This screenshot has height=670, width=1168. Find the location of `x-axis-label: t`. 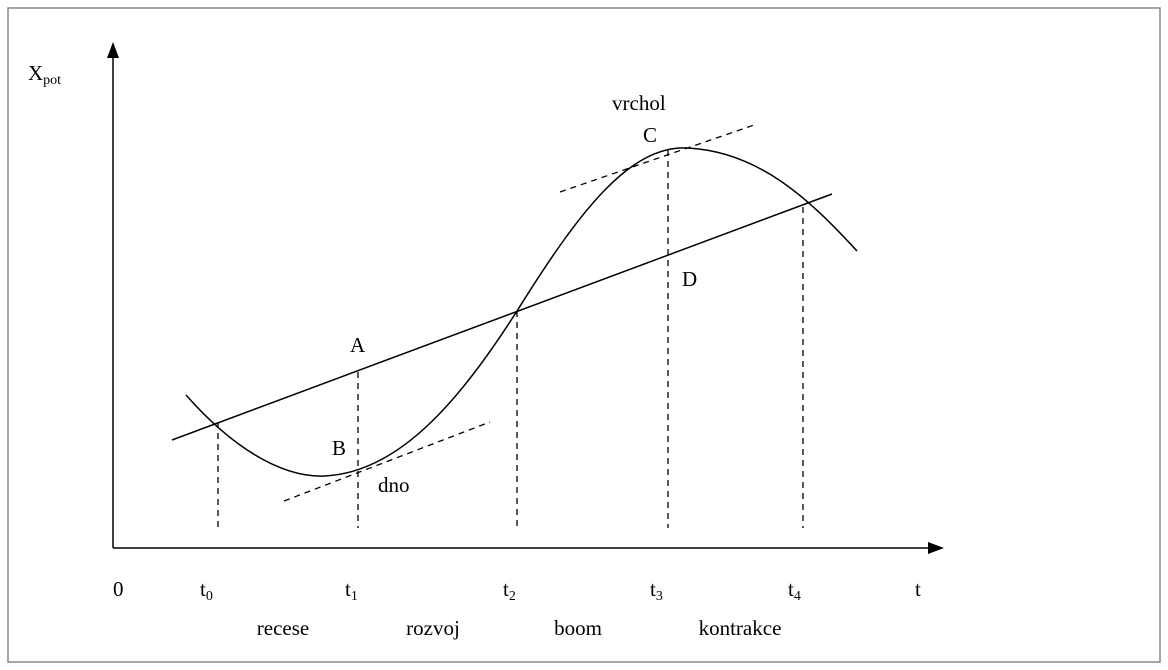

x-axis-label: t is located at coordinates (918, 589).